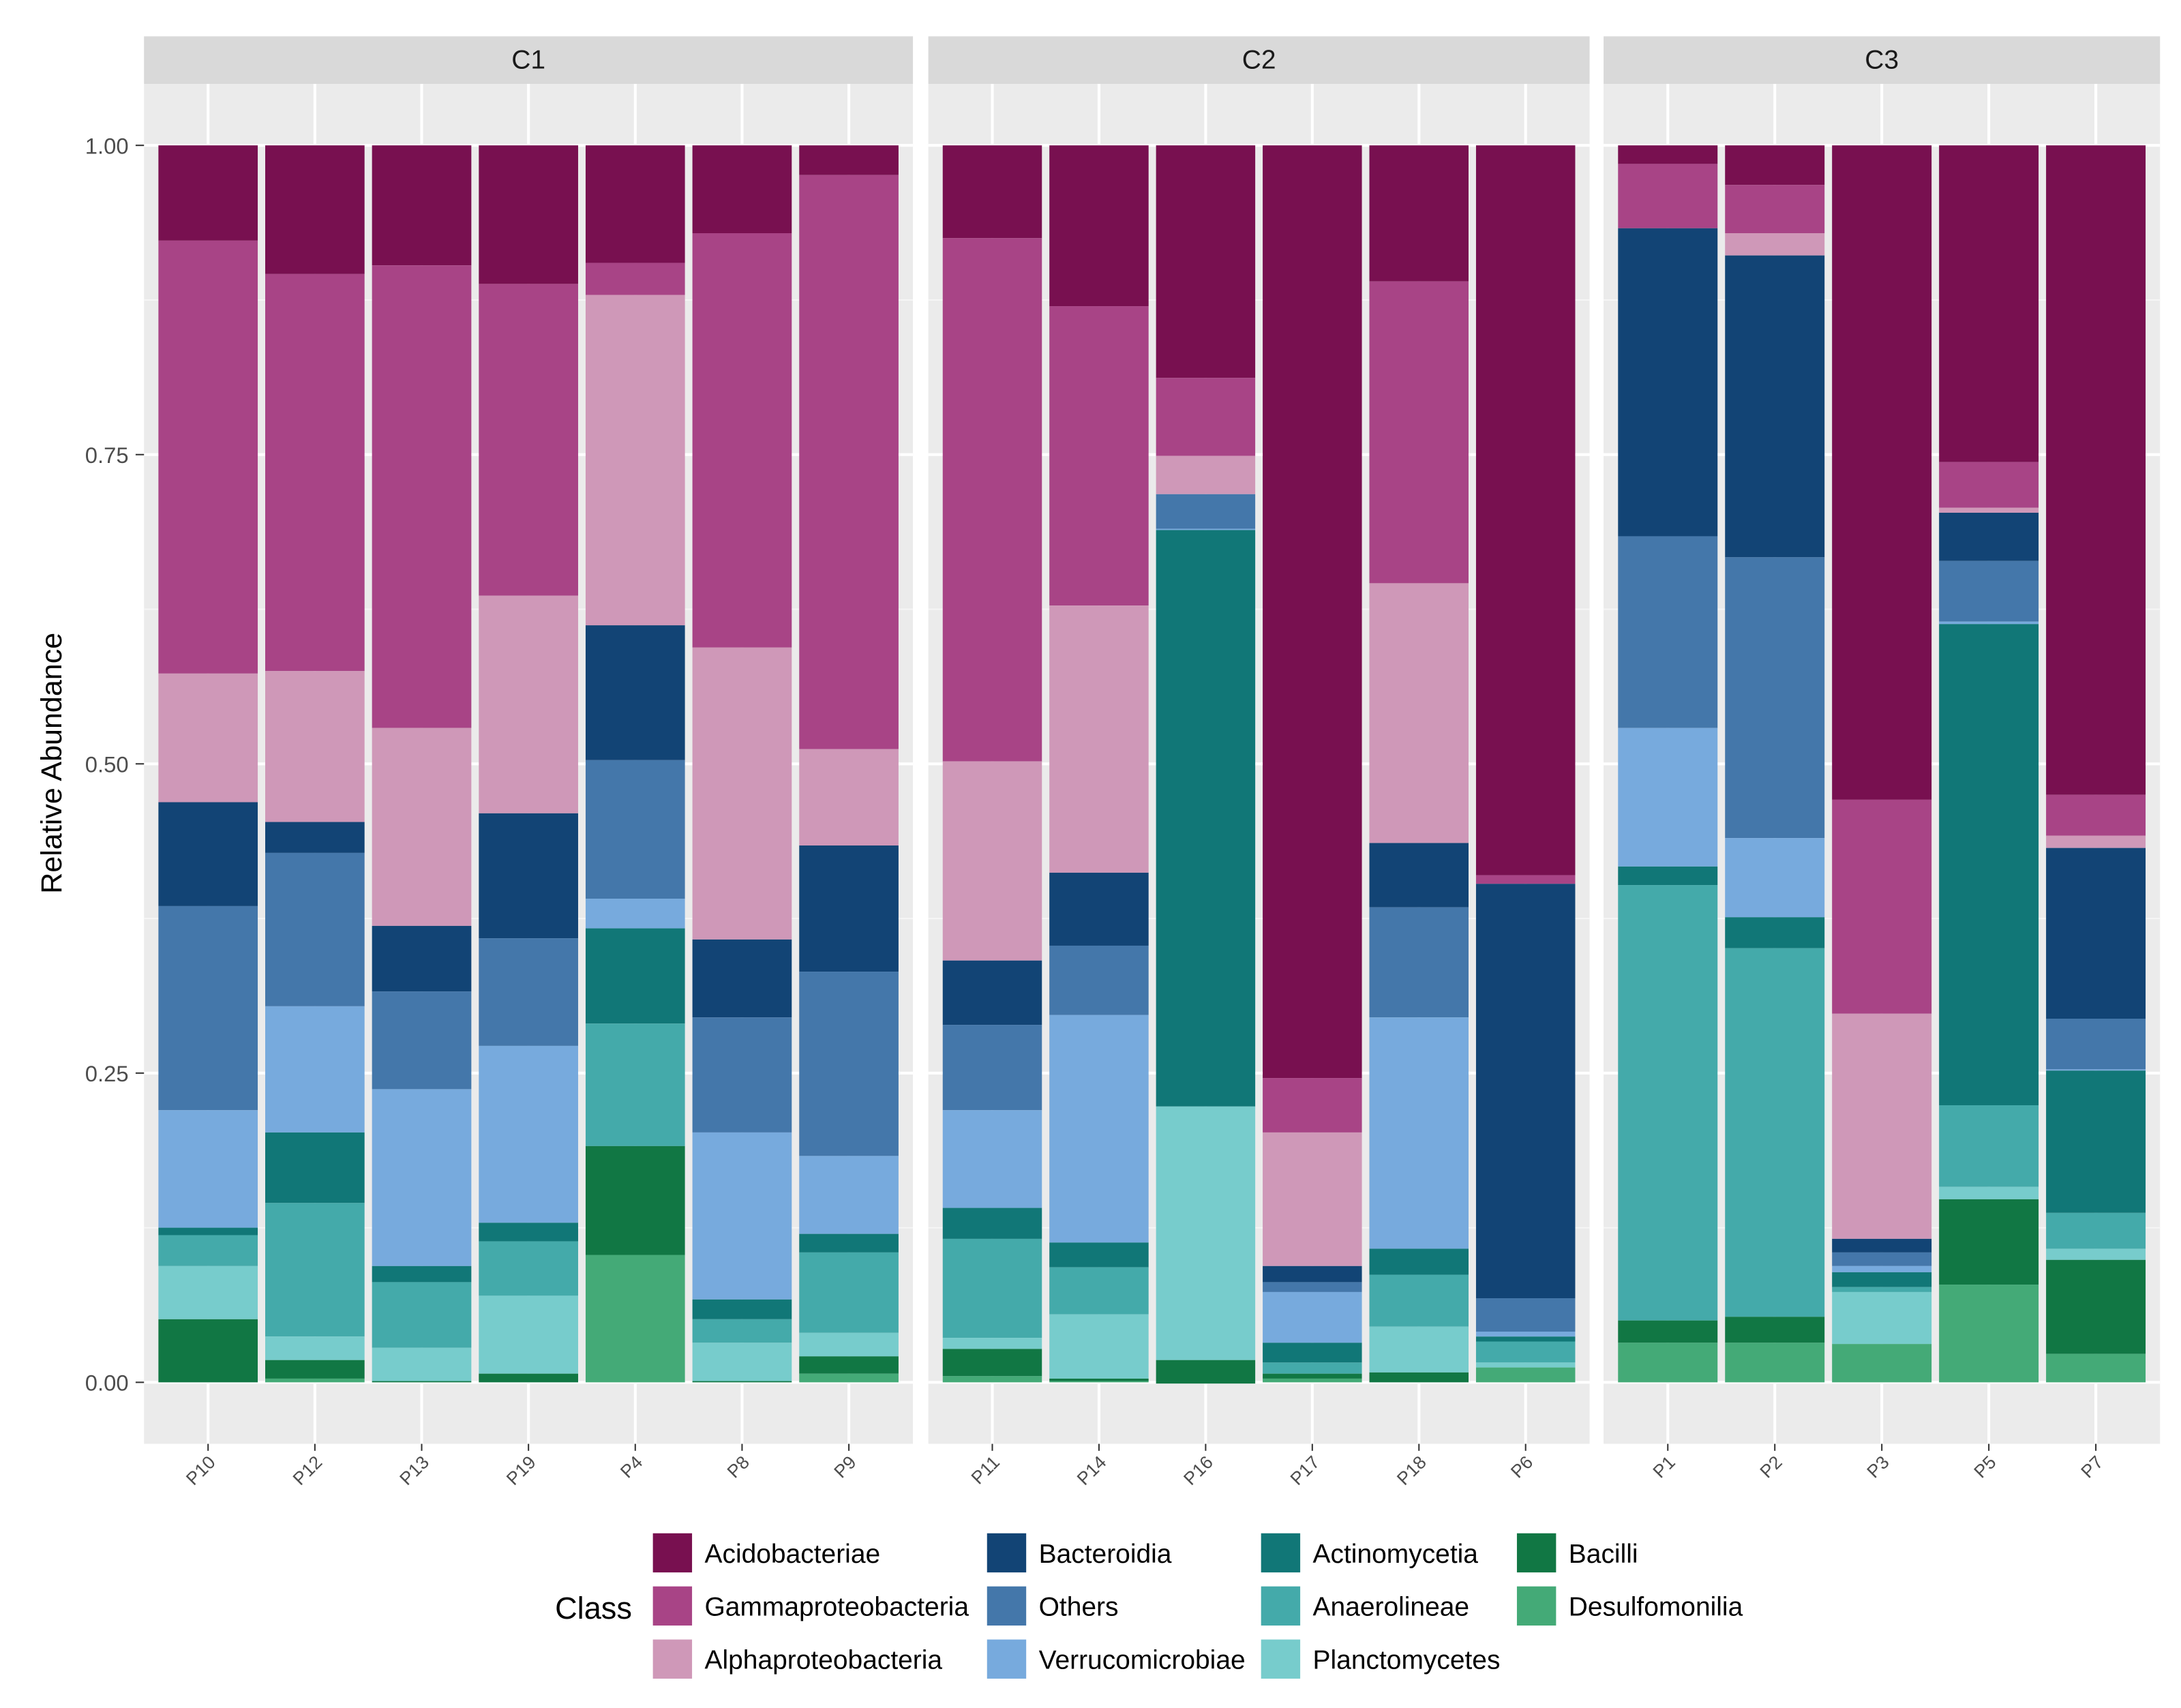 This screenshot has width=2181, height=1708. Describe the element at coordinates (1882, 764) in the screenshot. I see `bar-P3` at that location.